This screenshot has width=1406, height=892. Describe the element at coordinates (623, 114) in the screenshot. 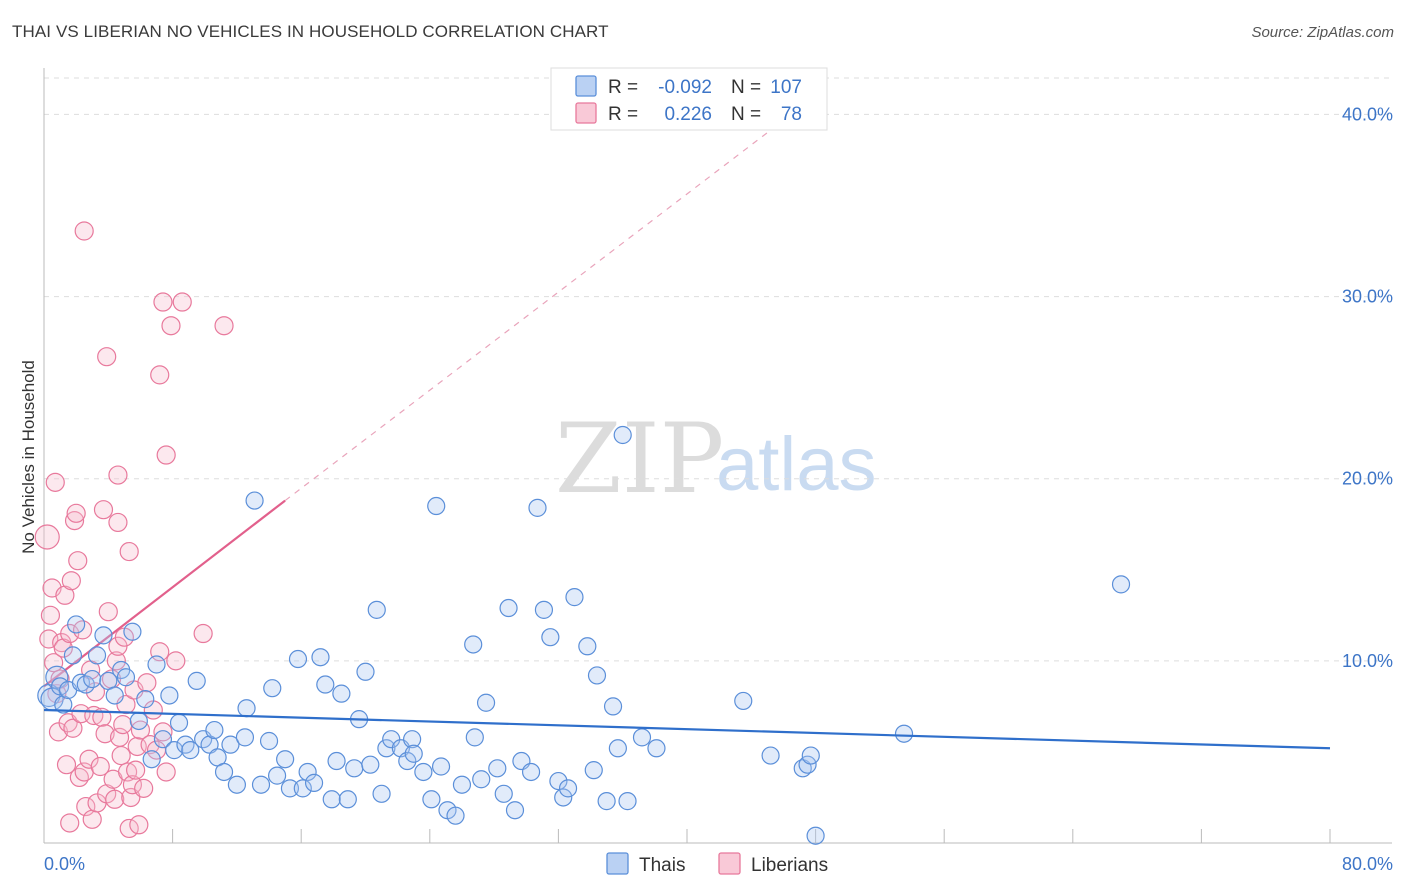

I see `legend-r-label-liberians: R =` at that location.